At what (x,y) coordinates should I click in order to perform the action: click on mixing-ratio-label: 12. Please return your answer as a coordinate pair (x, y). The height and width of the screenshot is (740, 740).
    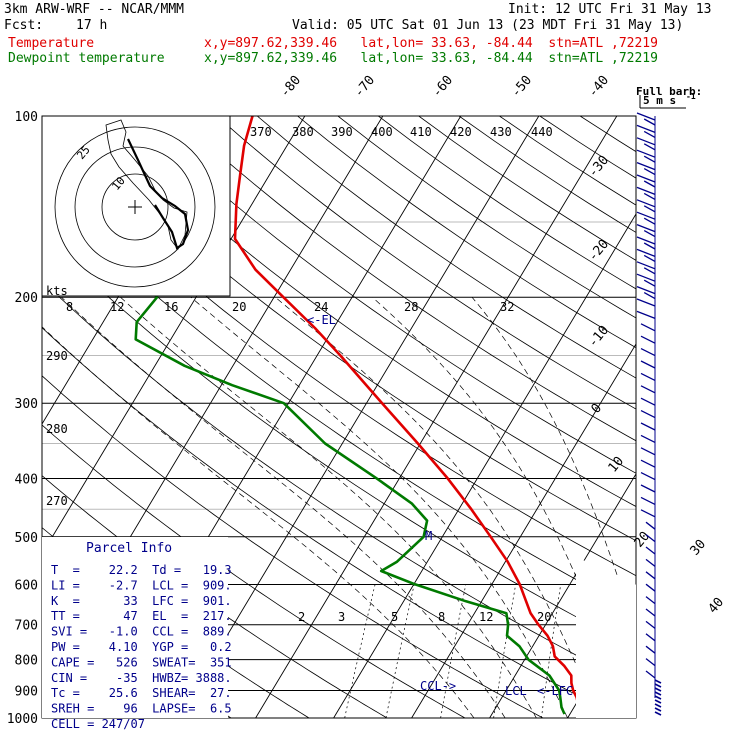
    Looking at the image, I should click on (486, 617).